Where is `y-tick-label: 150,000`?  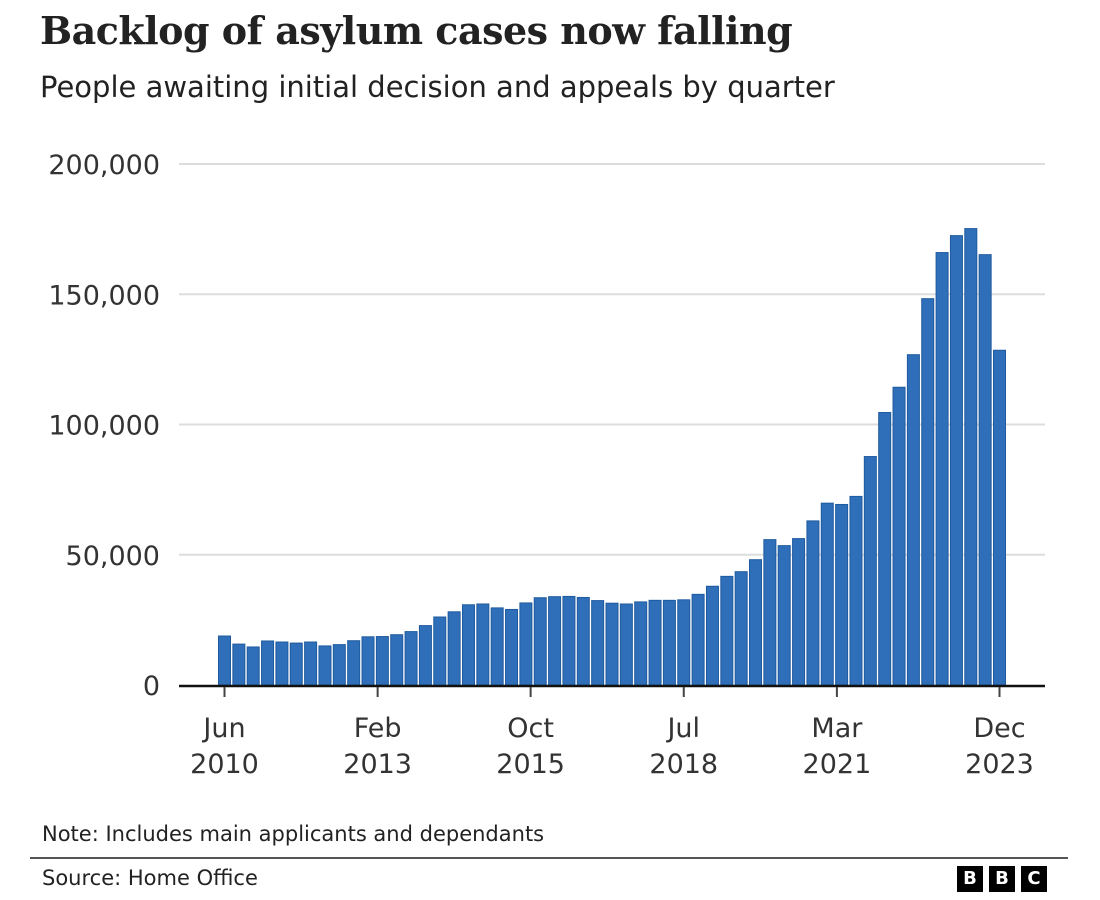
y-tick-label: 150,000 is located at coordinates (104, 295).